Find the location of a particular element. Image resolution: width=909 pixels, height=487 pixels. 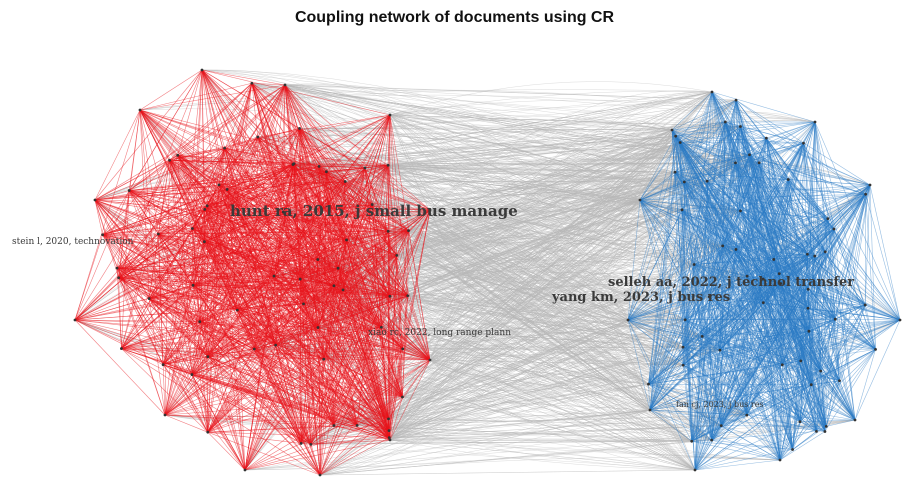

diagram-title: Coupling network of documents using CR is located at coordinates (454, 18).